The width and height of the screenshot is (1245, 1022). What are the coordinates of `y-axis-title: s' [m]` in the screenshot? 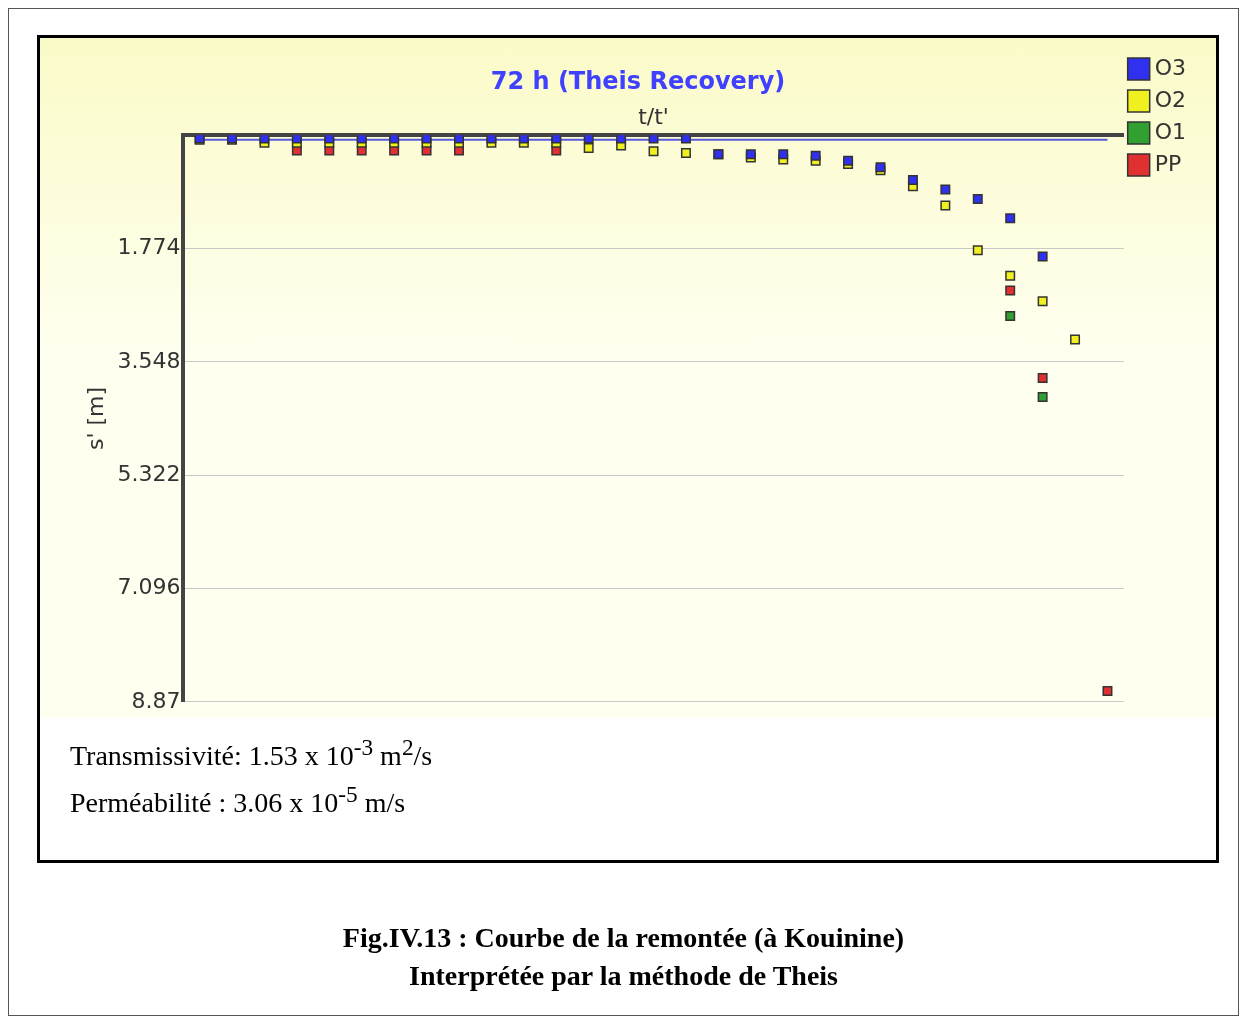 It's located at (95, 418).